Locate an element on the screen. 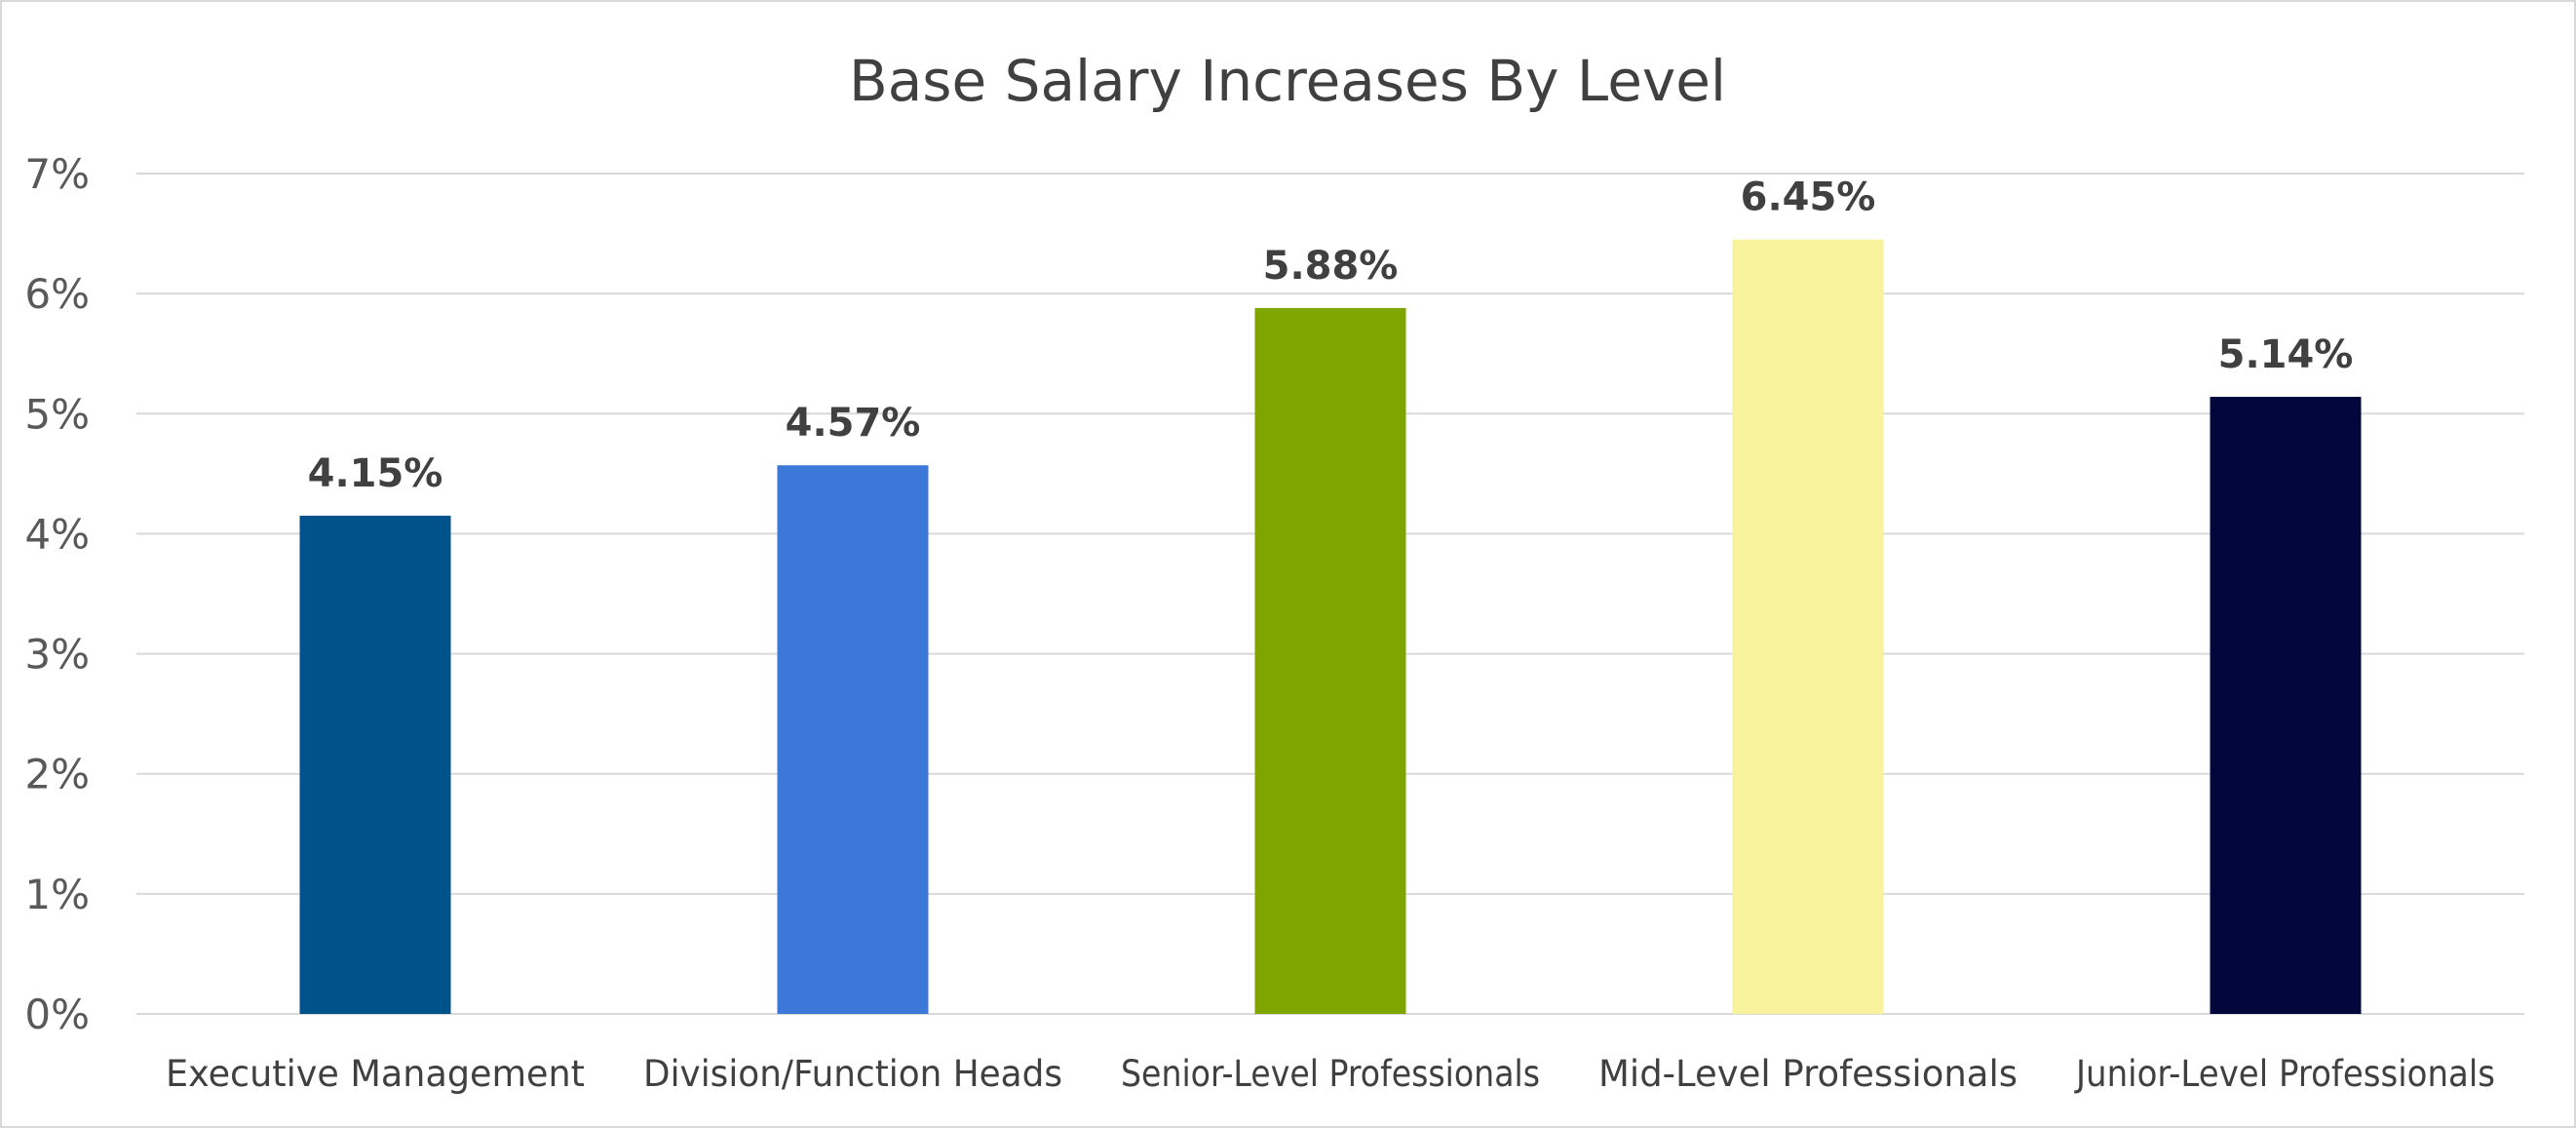  category-label: Senior-Level Professionals is located at coordinates (1330, 1074).